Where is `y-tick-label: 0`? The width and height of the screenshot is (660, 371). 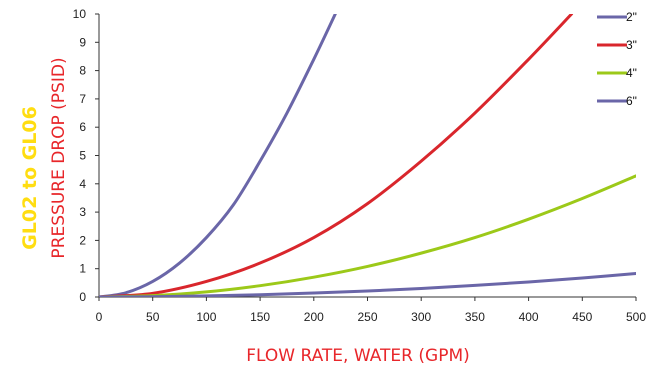 y-tick-label: 0 is located at coordinates (82, 297).